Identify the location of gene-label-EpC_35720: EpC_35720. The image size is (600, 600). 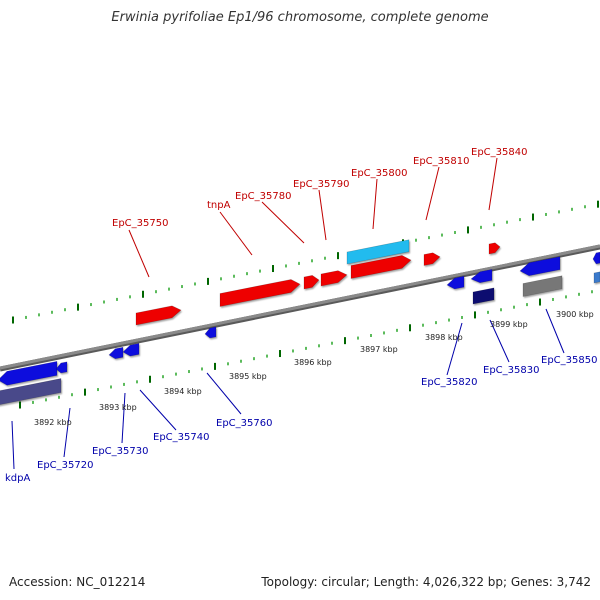
(65, 465).